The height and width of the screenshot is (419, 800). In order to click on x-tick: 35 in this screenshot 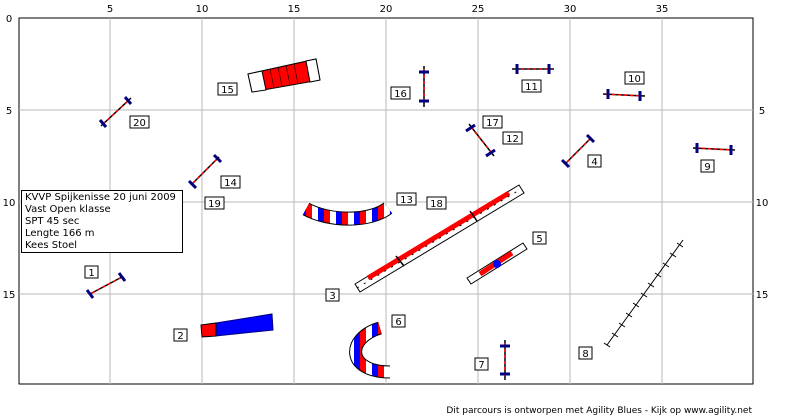, I will do `click(662, 9)`.